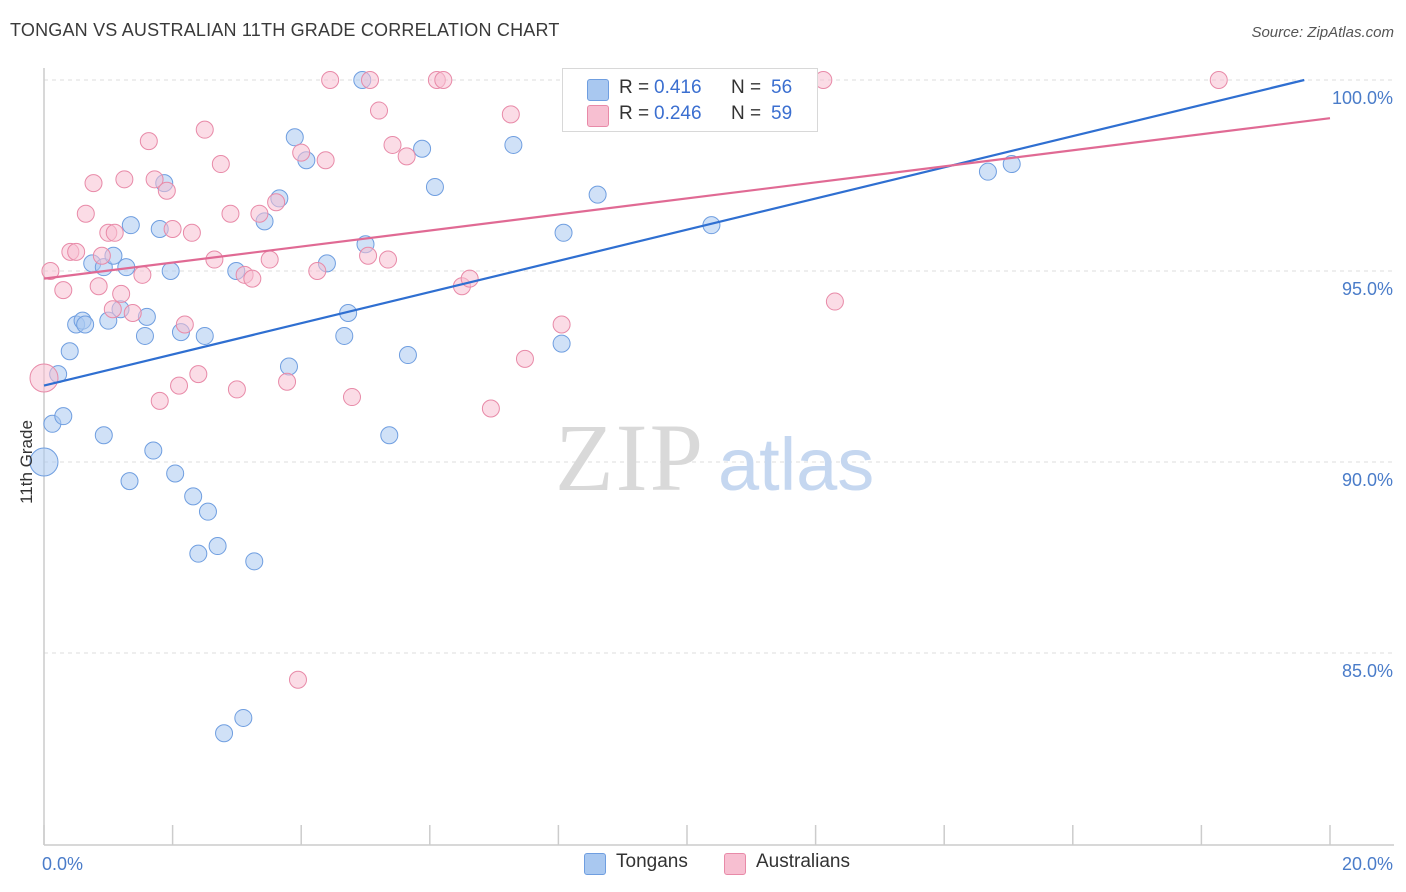 This screenshot has width=1406, height=892. Describe the element at coordinates (1367, 289) in the screenshot. I see `y-tick-label: 95.0%` at that location.